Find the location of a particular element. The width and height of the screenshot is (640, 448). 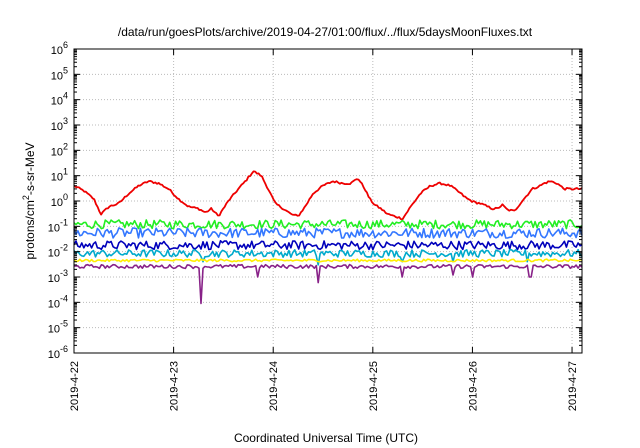

y-tick-label: 10⁵ is located at coordinates (59, 73).